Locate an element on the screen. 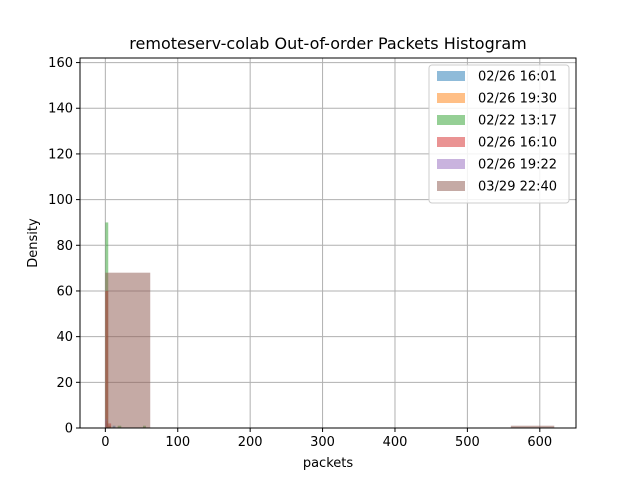  x-tick-label: 100 is located at coordinates (177, 442).